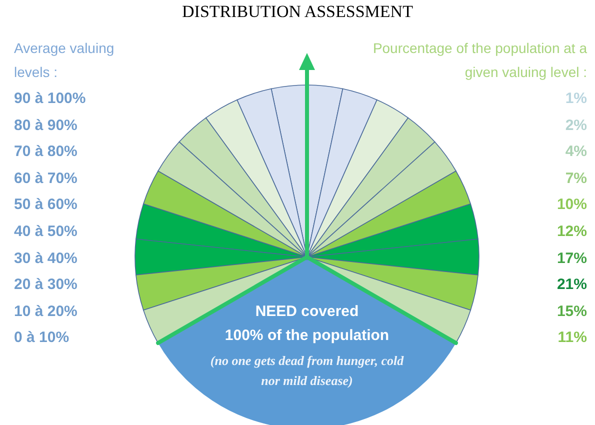 The height and width of the screenshot is (425, 595). I want to click on data-label: 11%, so click(572, 337).